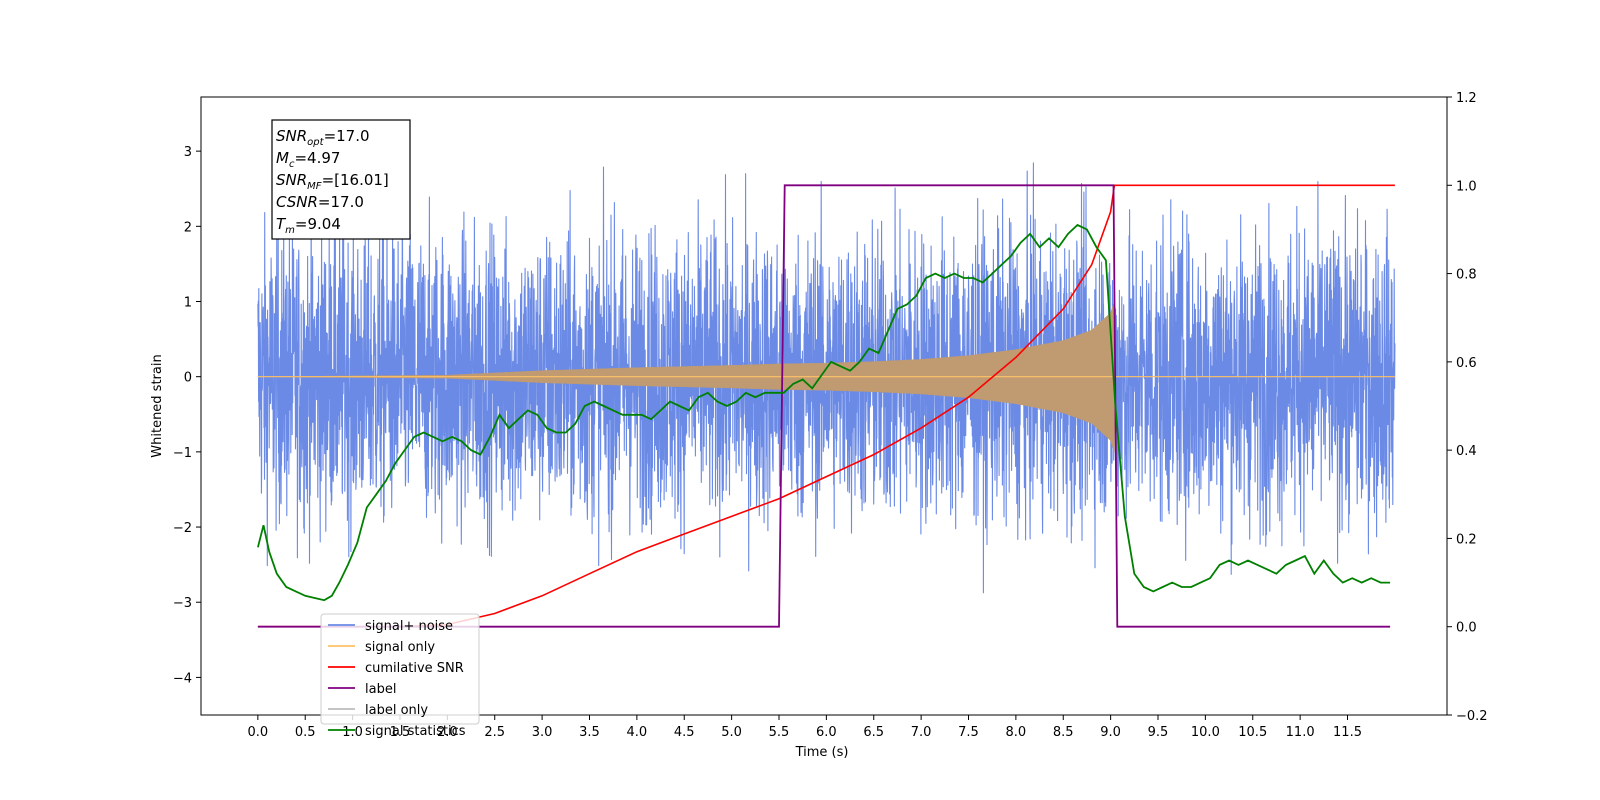 Image resolution: width=1600 pixels, height=800 pixels. I want to click on x-tick-label: 3.5, so click(589, 732).